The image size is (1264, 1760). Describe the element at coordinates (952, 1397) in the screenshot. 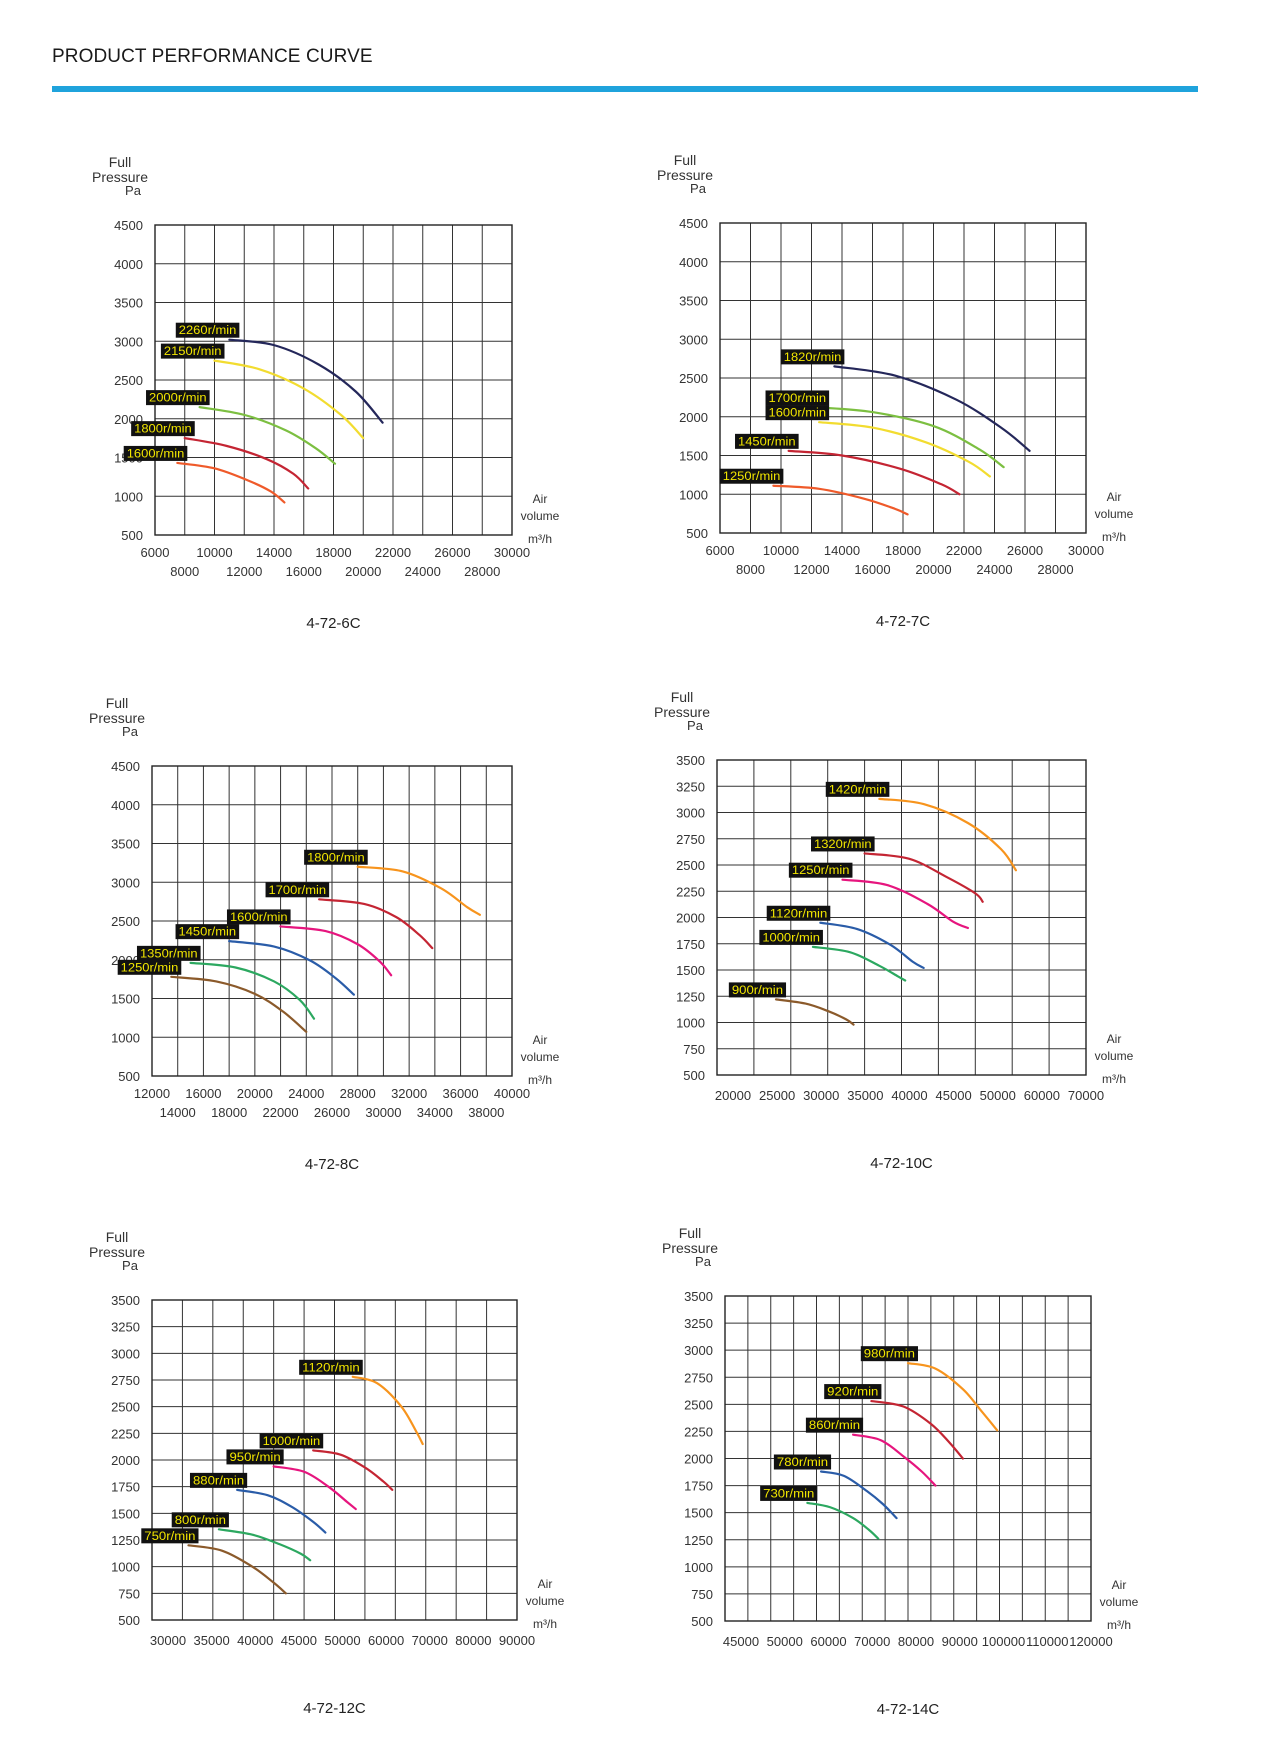

I see `series-line-980r/min` at that location.